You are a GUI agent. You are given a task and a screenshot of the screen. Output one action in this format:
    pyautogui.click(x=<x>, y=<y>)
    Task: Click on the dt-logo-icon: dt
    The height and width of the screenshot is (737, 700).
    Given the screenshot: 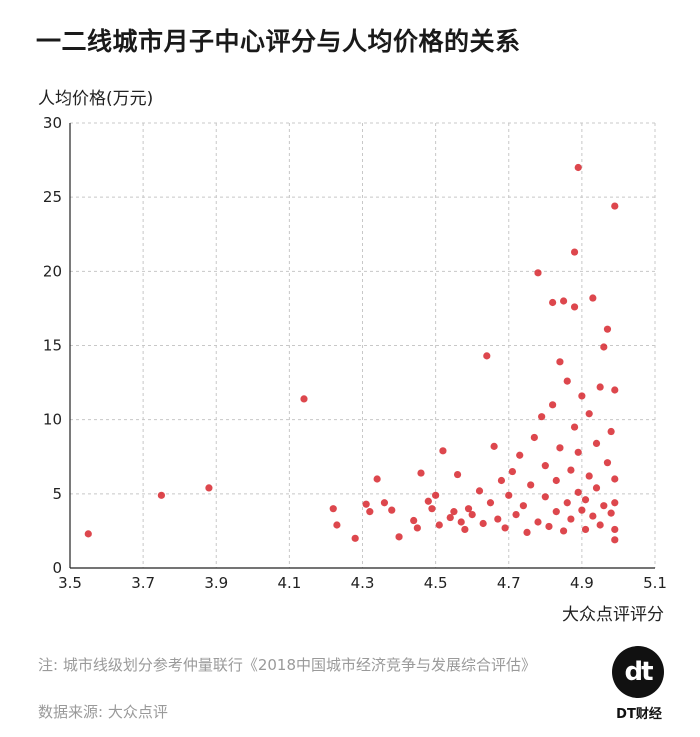 What is the action you would take?
    pyautogui.click(x=638, y=672)
    